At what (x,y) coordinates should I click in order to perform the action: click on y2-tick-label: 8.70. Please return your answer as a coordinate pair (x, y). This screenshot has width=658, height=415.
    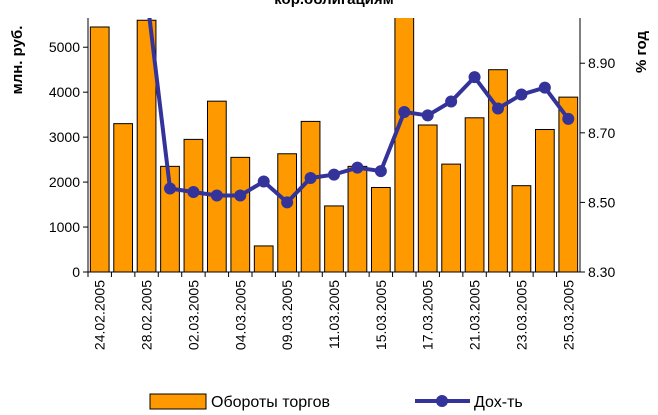
    Looking at the image, I should click on (601, 133).